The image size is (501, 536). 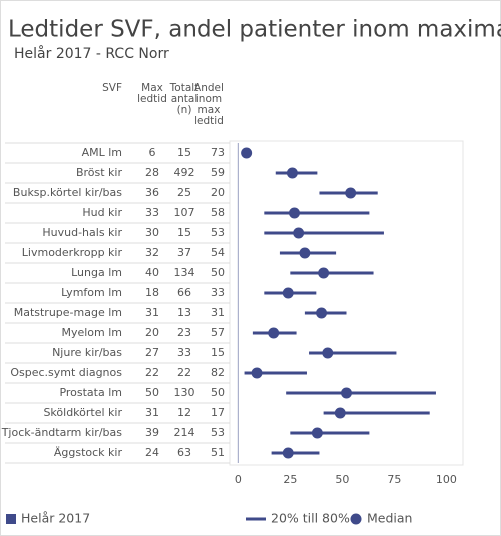 I want to click on column-header: antal, so click(x=184, y=99).